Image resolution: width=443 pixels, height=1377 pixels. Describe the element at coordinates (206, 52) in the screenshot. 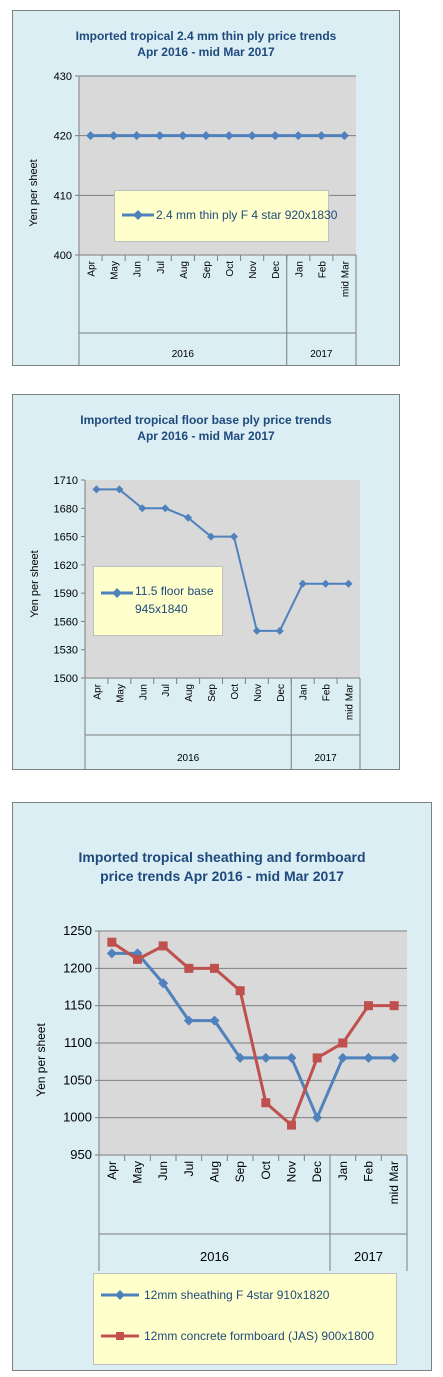

I see `chart-title-line2: Apr 2016 - mid Mar 2017` at that location.